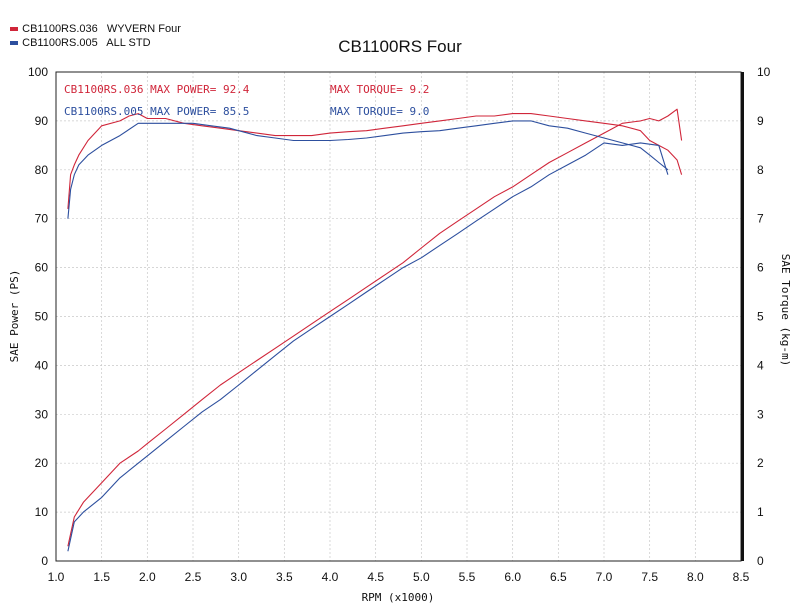  I want to click on y2-tick-label: 2, so click(760, 463).